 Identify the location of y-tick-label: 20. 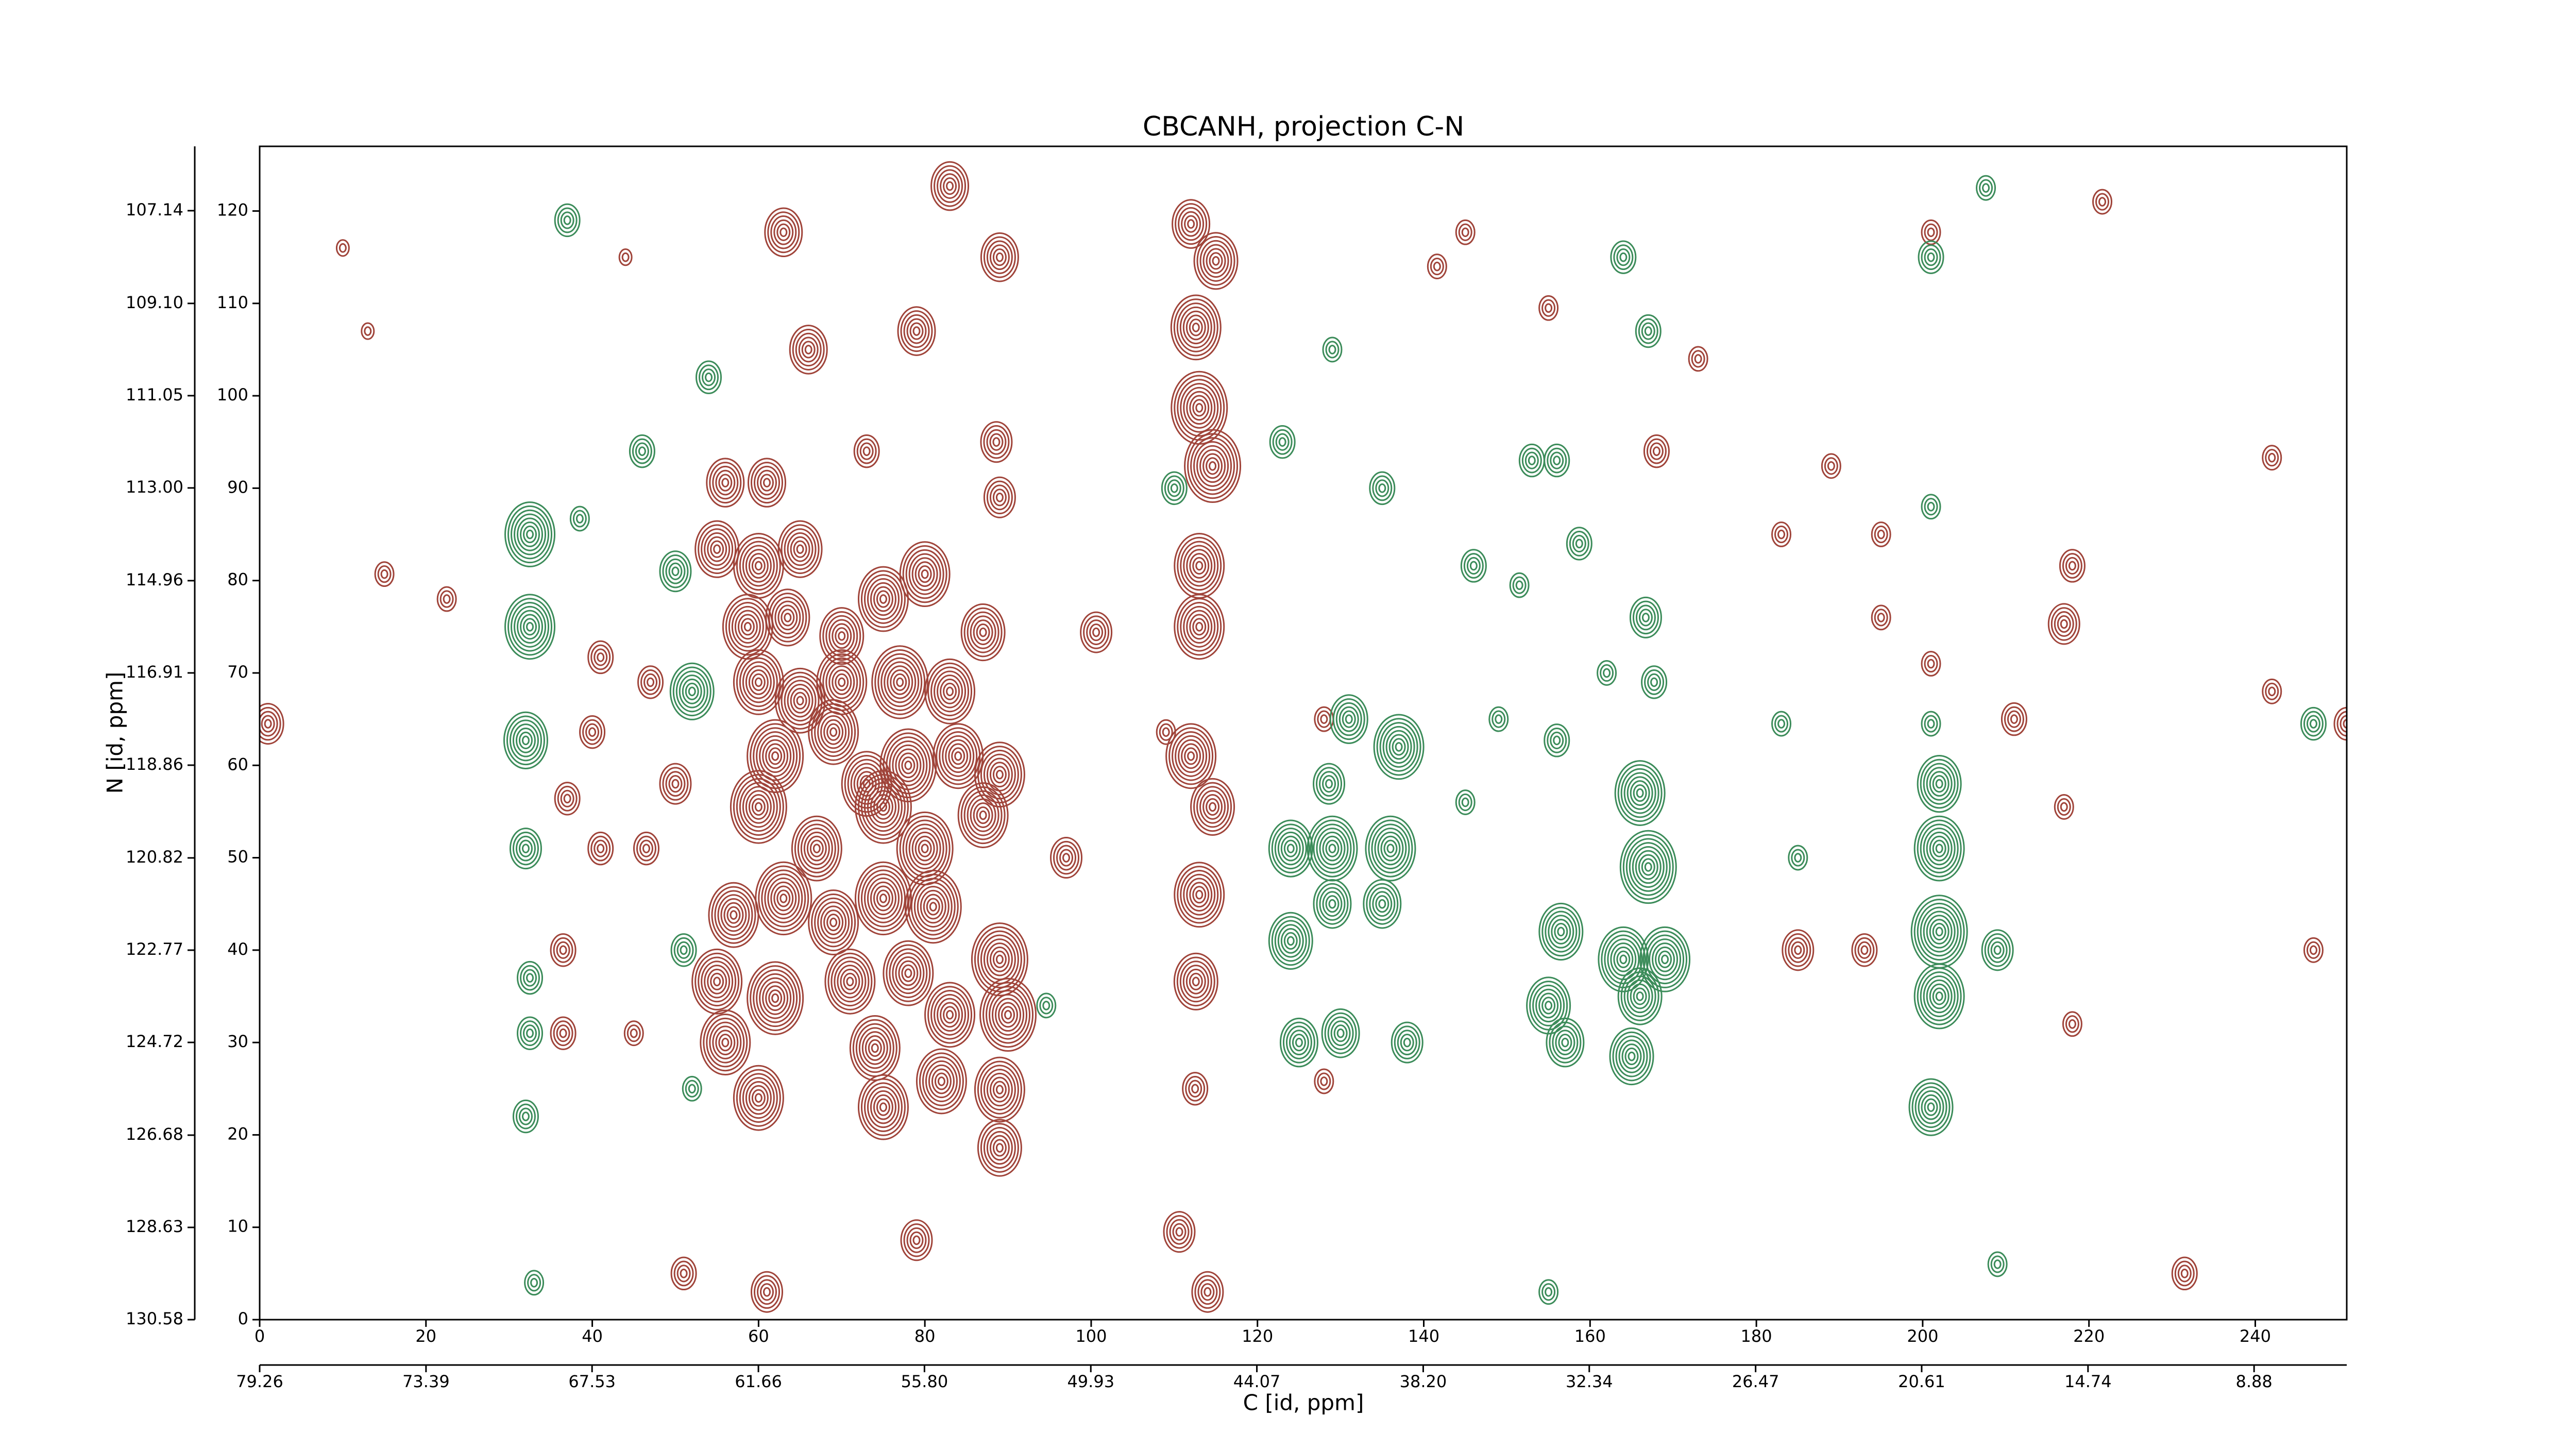
(237, 1133).